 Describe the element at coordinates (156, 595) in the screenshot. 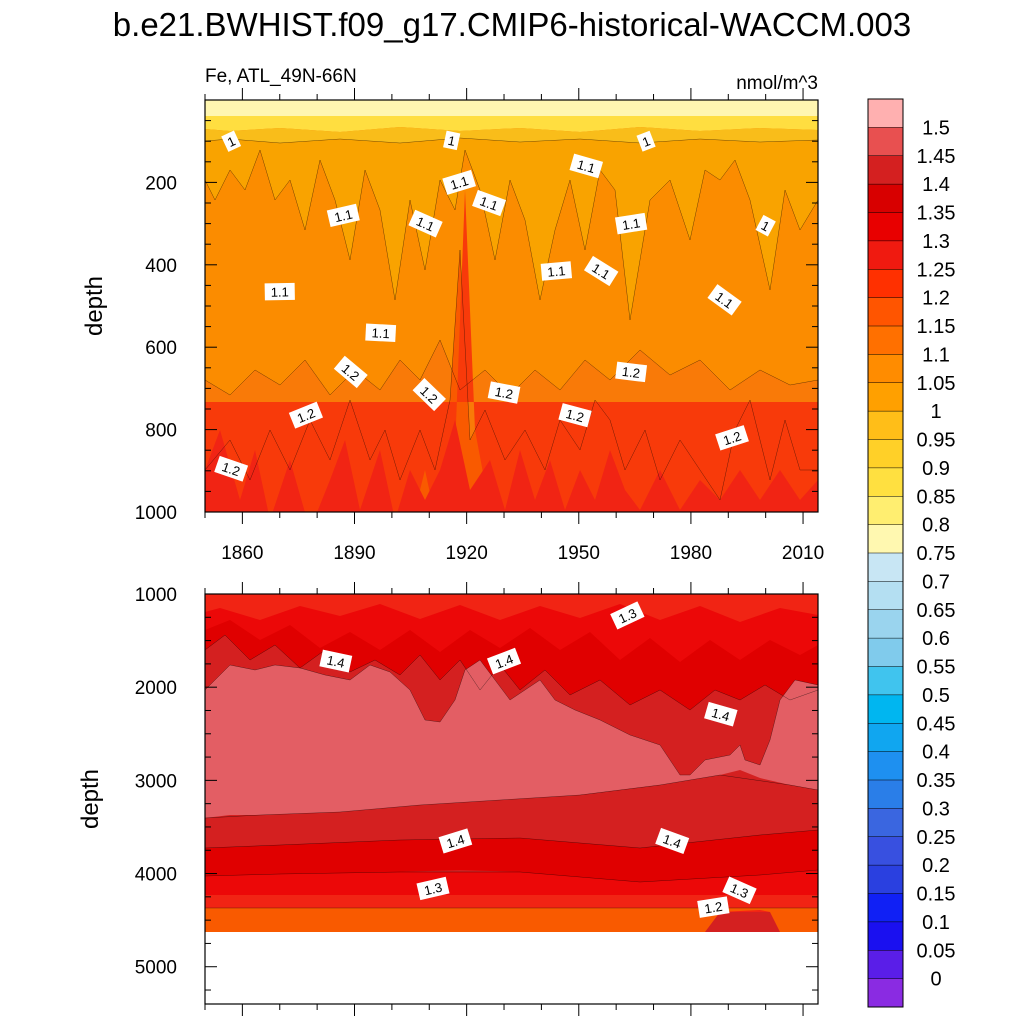

I see `bottom-y-tick-label: 1000` at that location.